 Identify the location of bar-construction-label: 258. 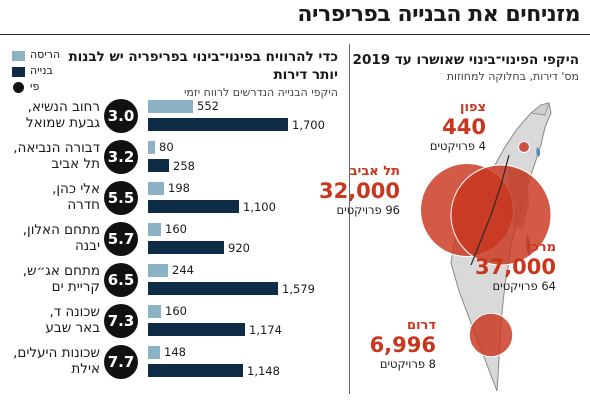
(184, 166).